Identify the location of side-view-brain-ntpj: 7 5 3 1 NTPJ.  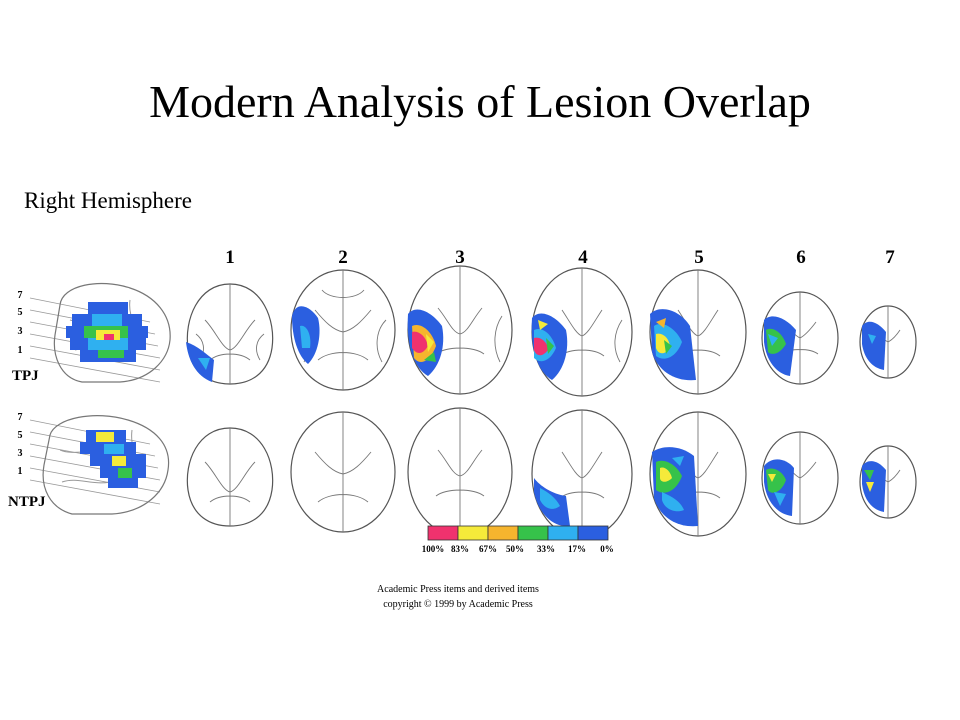
(89, 463).